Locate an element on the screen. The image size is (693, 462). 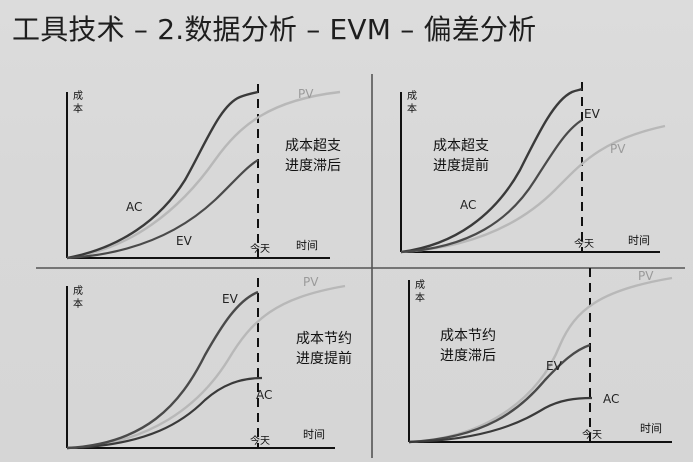
panel-cost-saving-schedule-behind: 成 本 时间 今天 PV AC EV 成本节约 进度滞后 is located at coordinates (540, 356).